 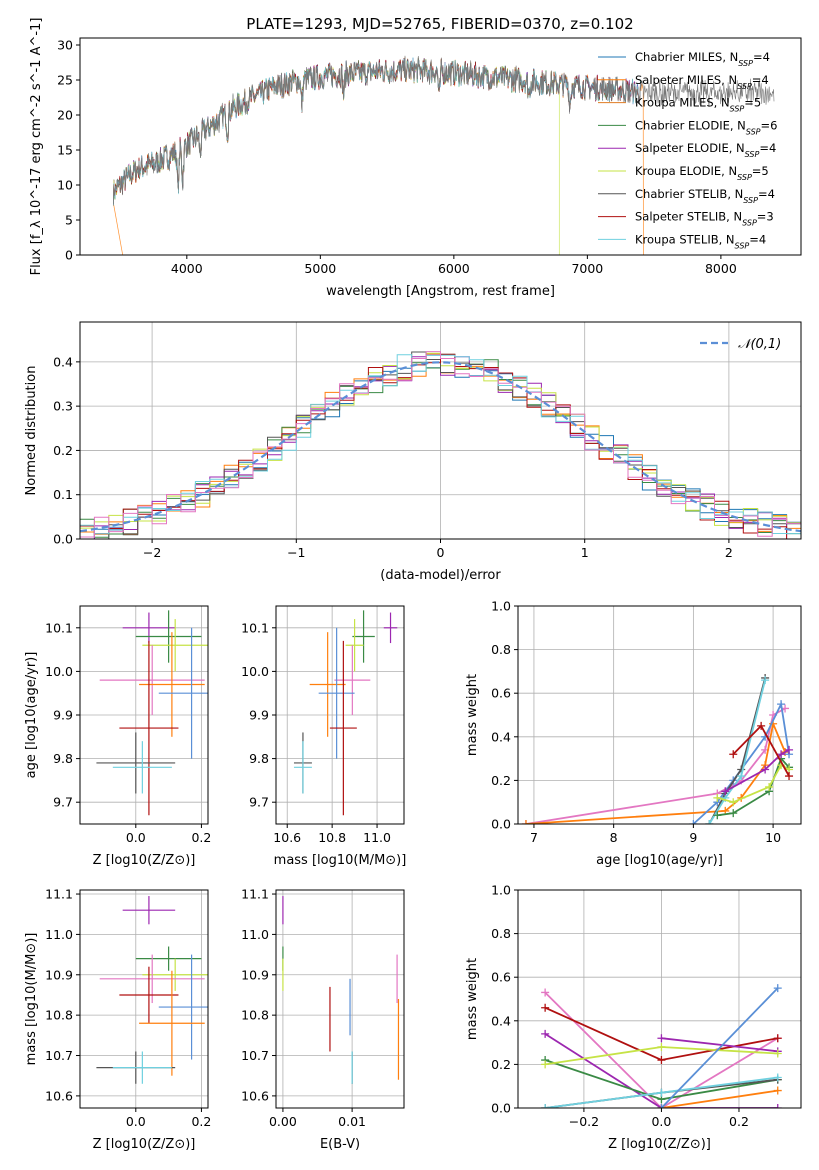 What do you see at coordinates (584, 1121) in the screenshot?
I see `x-tick-label: −0.2` at bounding box center [584, 1121].